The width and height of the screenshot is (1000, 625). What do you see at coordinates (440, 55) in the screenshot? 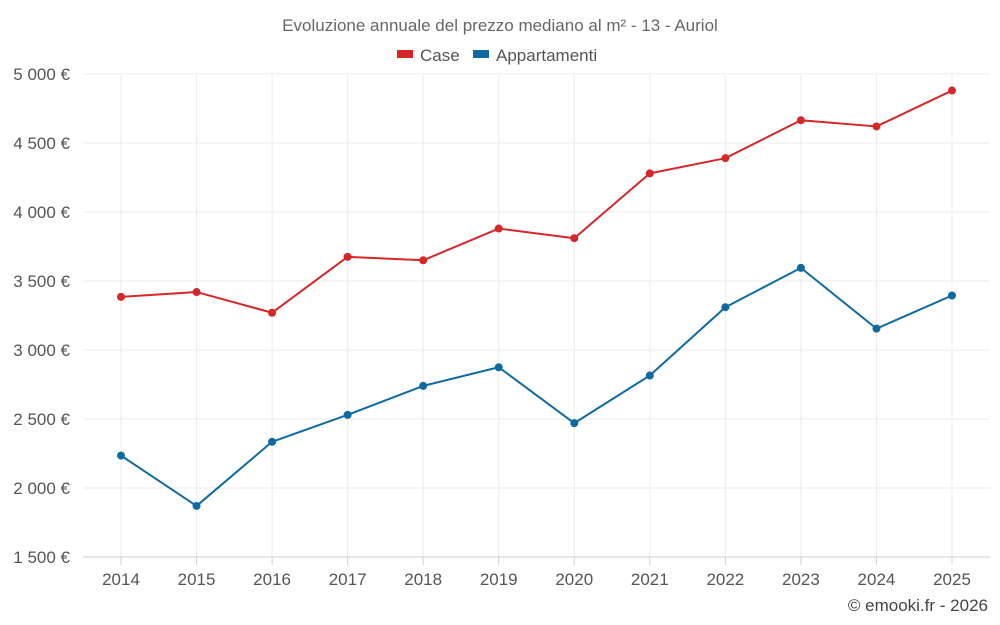
I see `legend-label: Case` at bounding box center [440, 55].